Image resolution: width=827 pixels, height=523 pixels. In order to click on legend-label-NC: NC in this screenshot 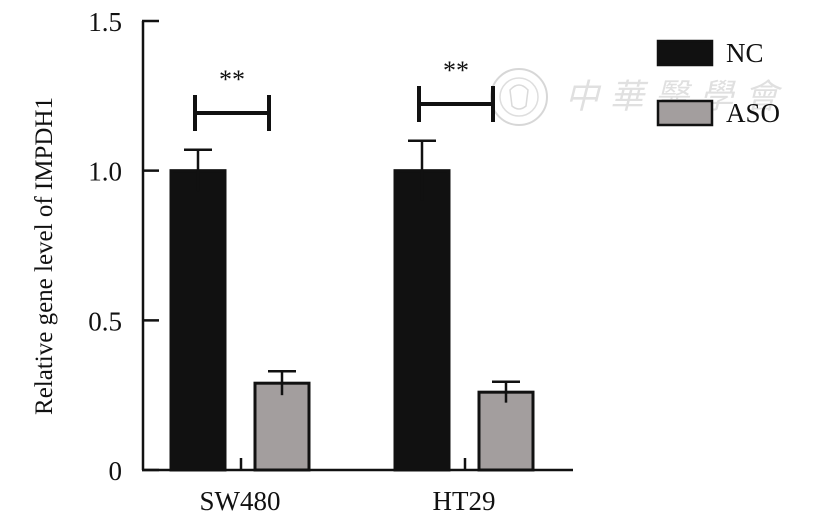, I will do `click(745, 53)`.